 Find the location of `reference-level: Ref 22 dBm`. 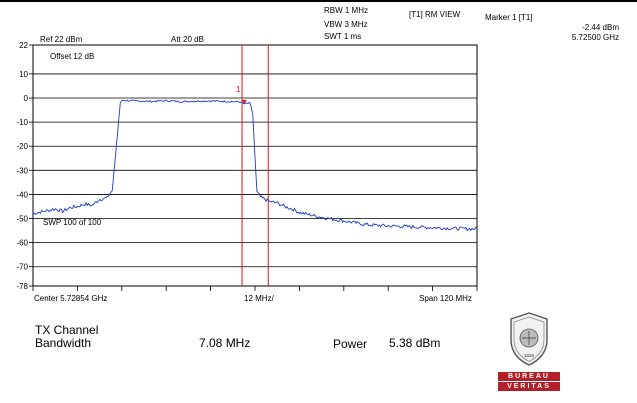

reference-level: Ref 22 dBm is located at coordinates (61, 39).